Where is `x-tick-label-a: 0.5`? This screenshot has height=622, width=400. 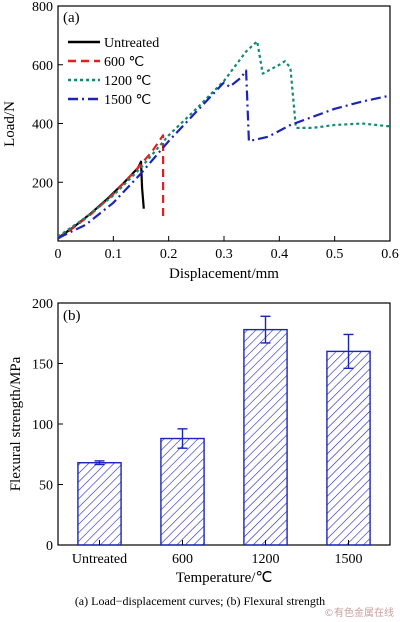 x-tick-label-a: 0.5 is located at coordinates (335, 254).